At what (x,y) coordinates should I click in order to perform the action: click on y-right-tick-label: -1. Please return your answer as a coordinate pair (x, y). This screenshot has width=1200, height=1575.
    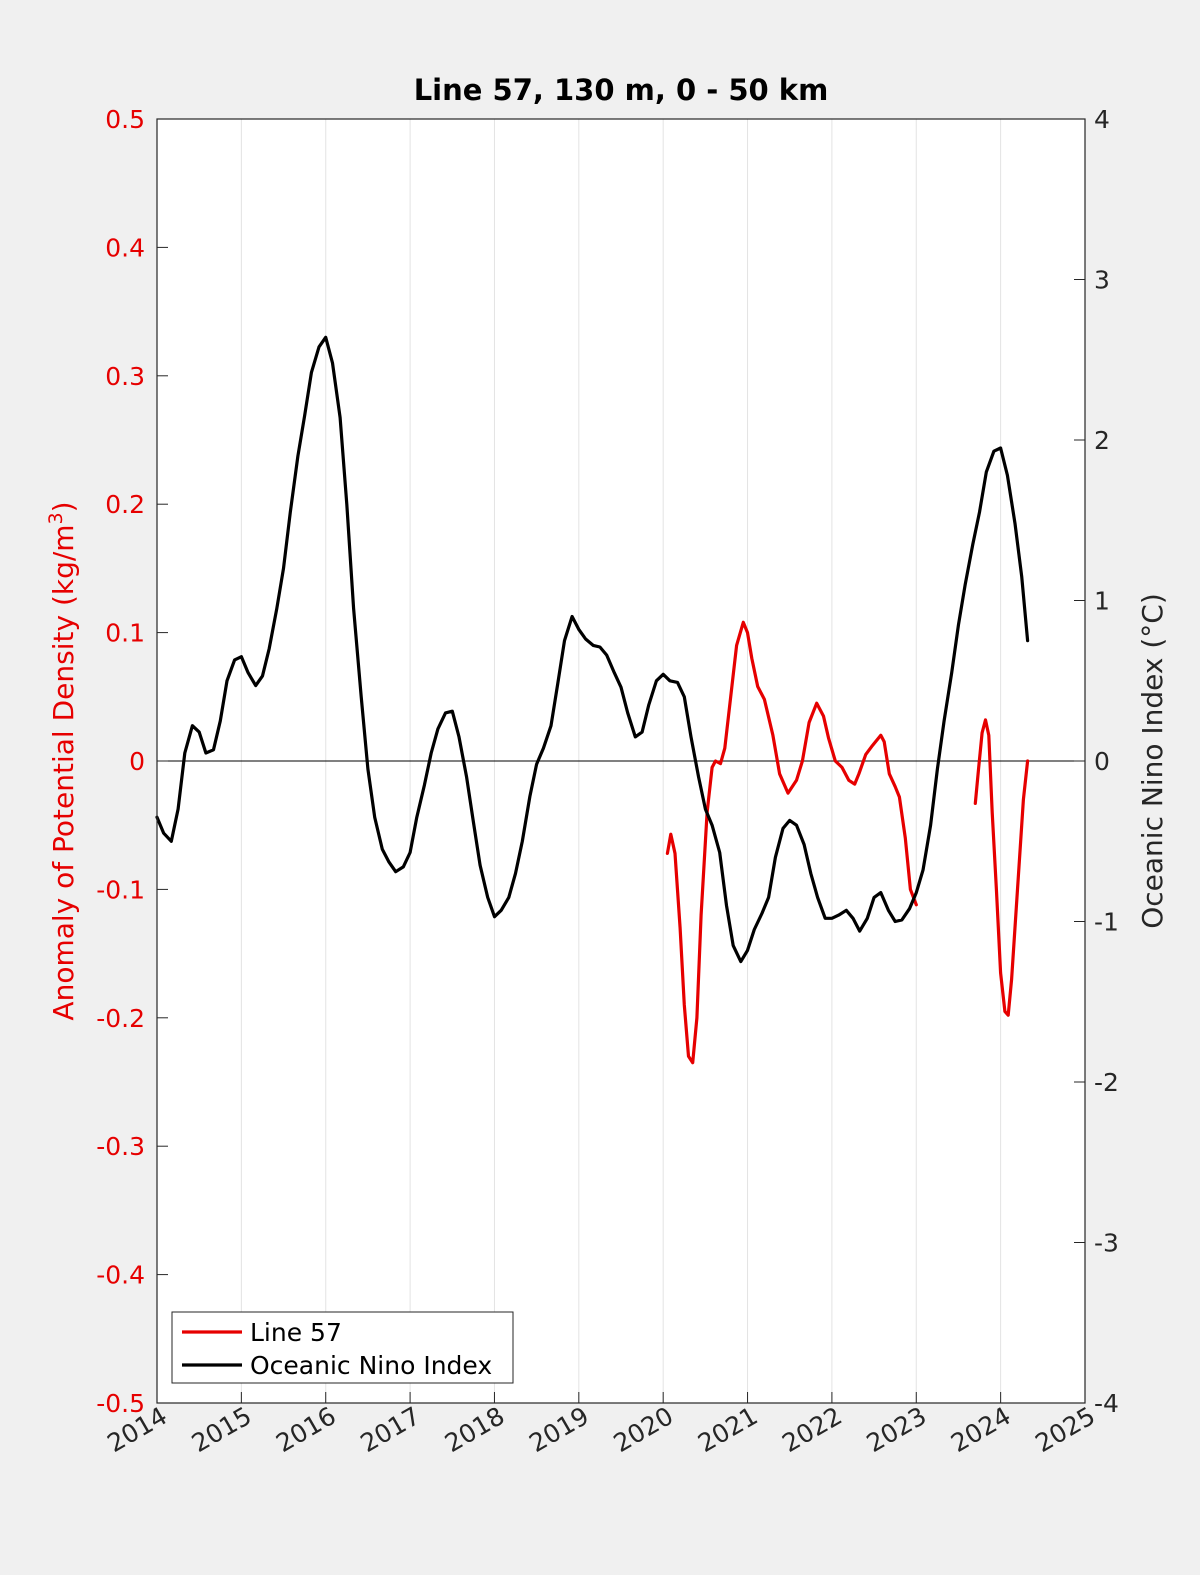
    Looking at the image, I should click on (1106, 922).